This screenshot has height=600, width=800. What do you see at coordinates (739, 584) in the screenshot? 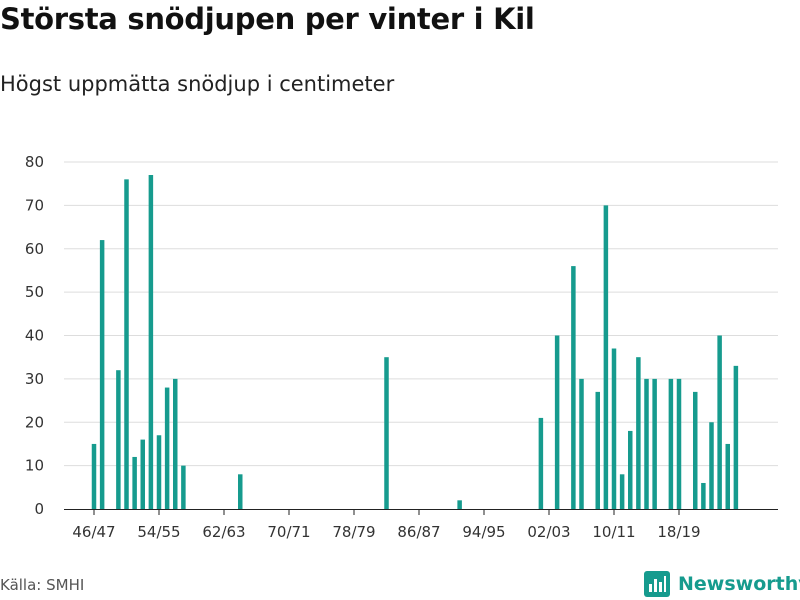
I see `brand-name: Newsworthy` at bounding box center [739, 584].